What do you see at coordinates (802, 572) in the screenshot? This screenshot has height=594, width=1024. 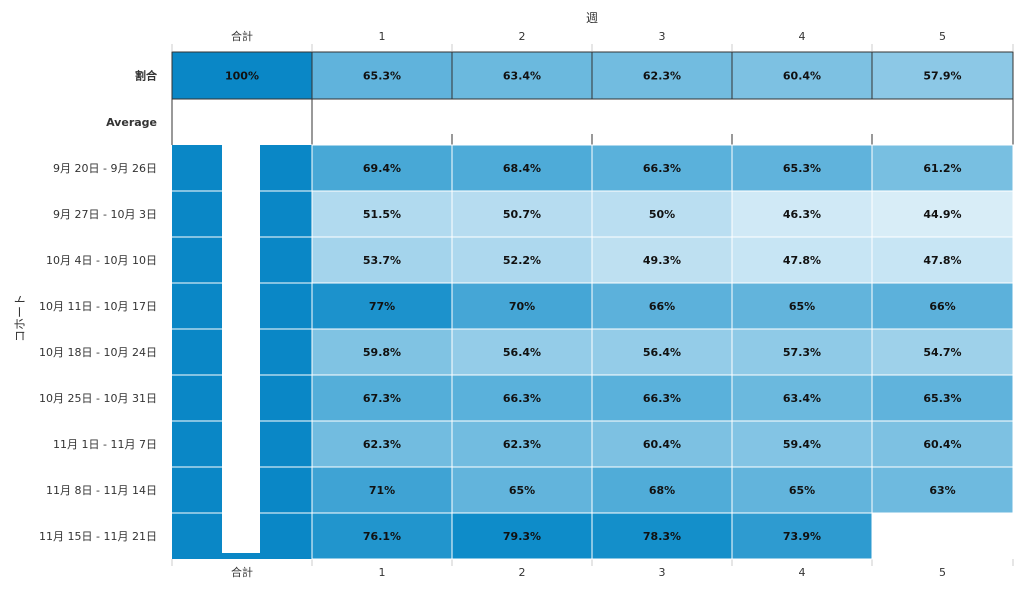 I see `column-tick-bottom: 4` at bounding box center [802, 572].